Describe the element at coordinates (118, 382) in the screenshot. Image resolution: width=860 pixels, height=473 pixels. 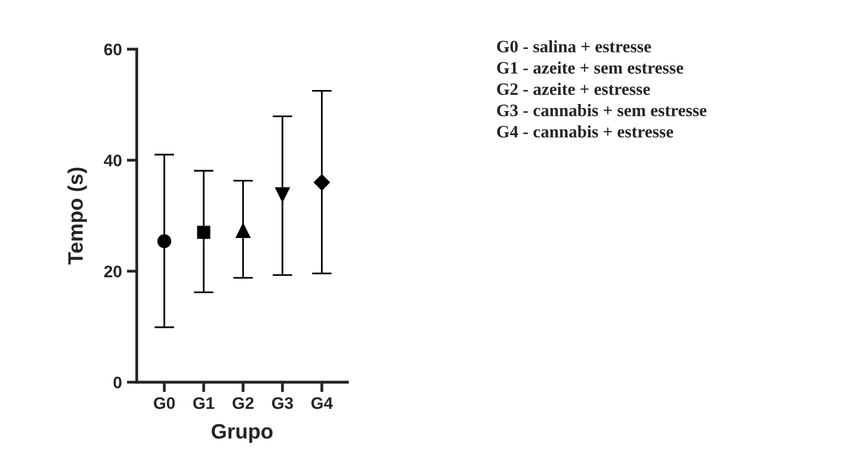
I see `y-tick-label: 0` at that location.